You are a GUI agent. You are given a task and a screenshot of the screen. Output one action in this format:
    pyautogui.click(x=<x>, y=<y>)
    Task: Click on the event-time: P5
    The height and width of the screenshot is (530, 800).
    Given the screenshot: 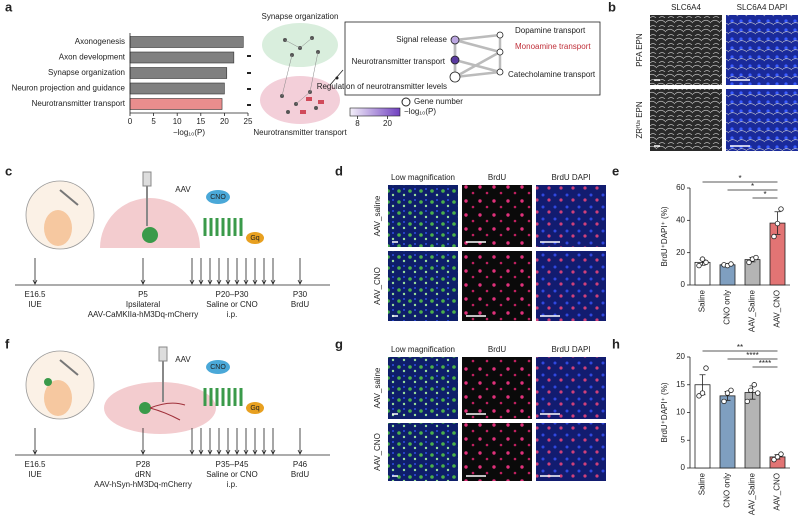 What is the action you would take?
    pyautogui.click(x=143, y=294)
    